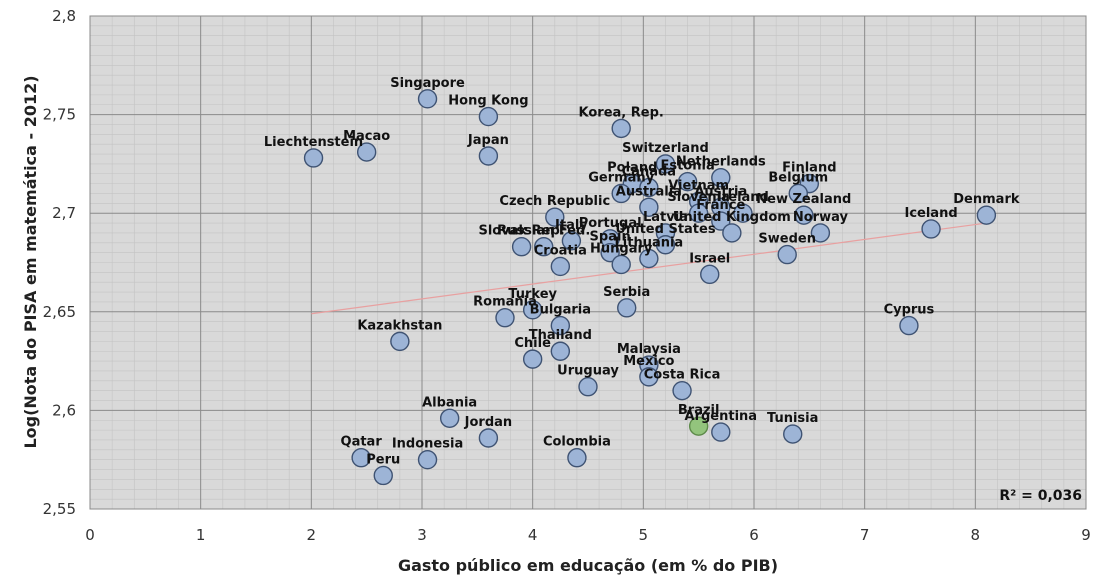 The image size is (1100, 587). I want to click on data-label: Mexico, so click(648, 361).